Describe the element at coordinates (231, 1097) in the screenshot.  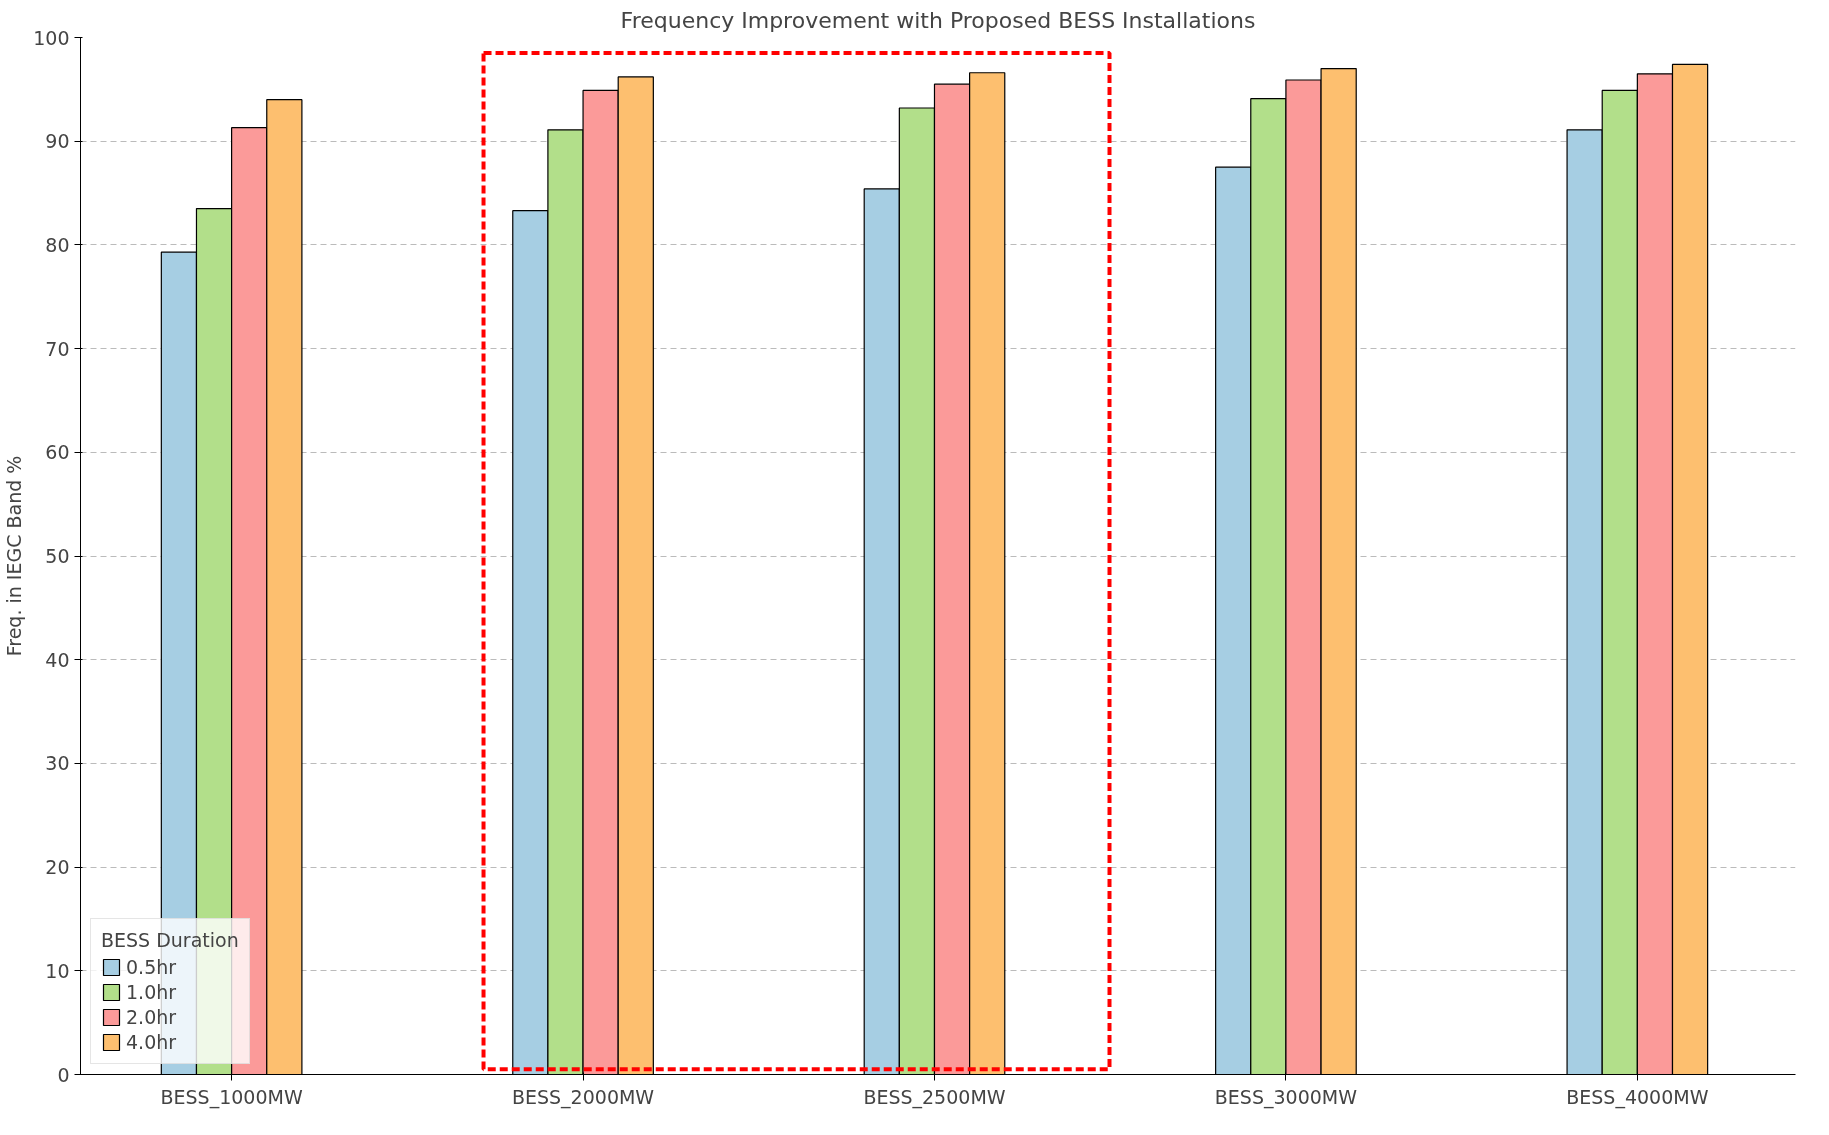
I see `x-tick-label: BESS_1000MW` at that location.